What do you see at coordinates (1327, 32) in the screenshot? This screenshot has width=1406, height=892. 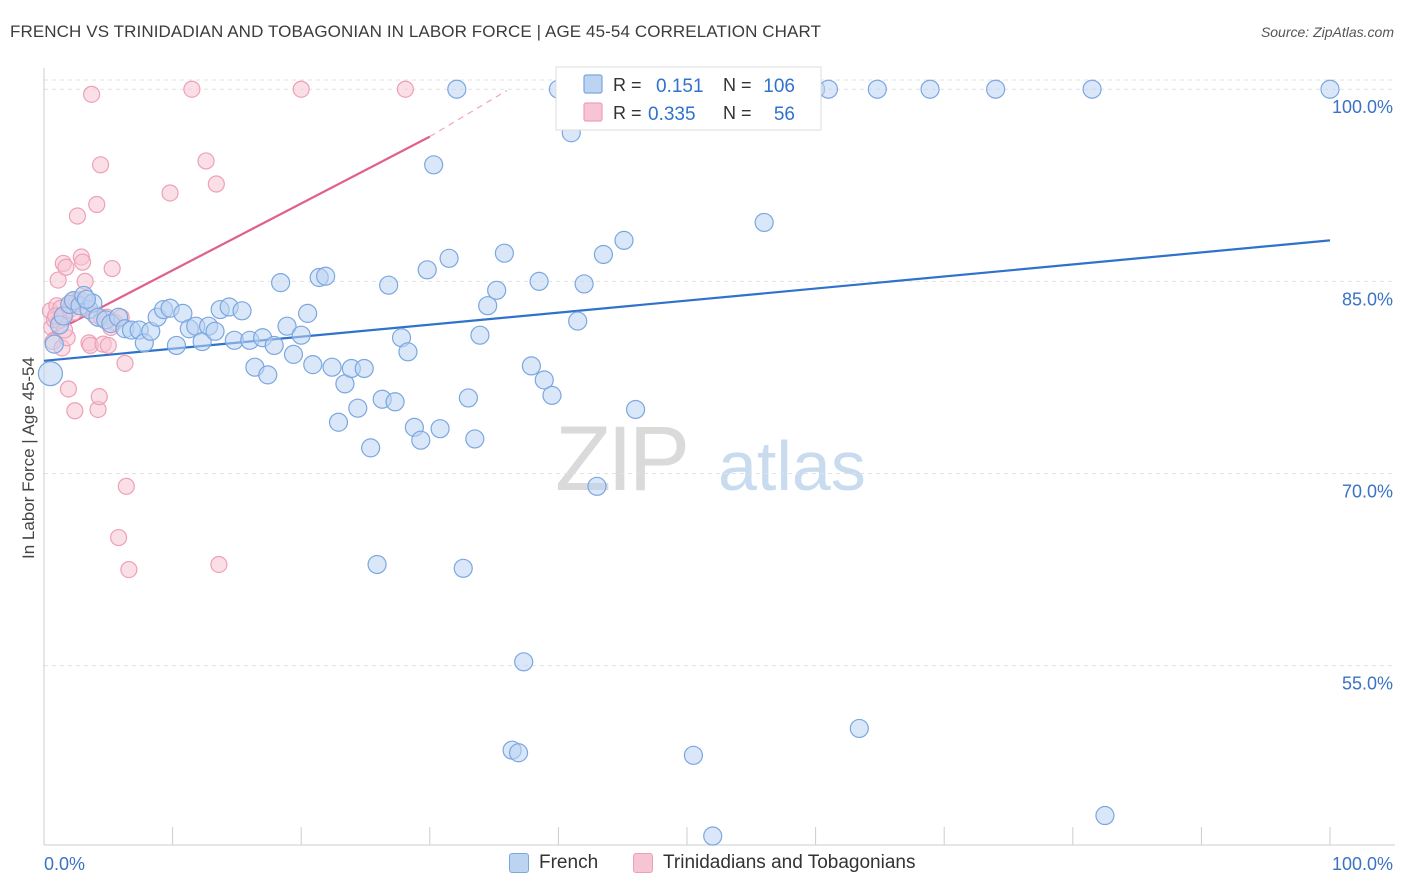 I see `chart-source: Source: ZipAtlas.com` at bounding box center [1327, 32].